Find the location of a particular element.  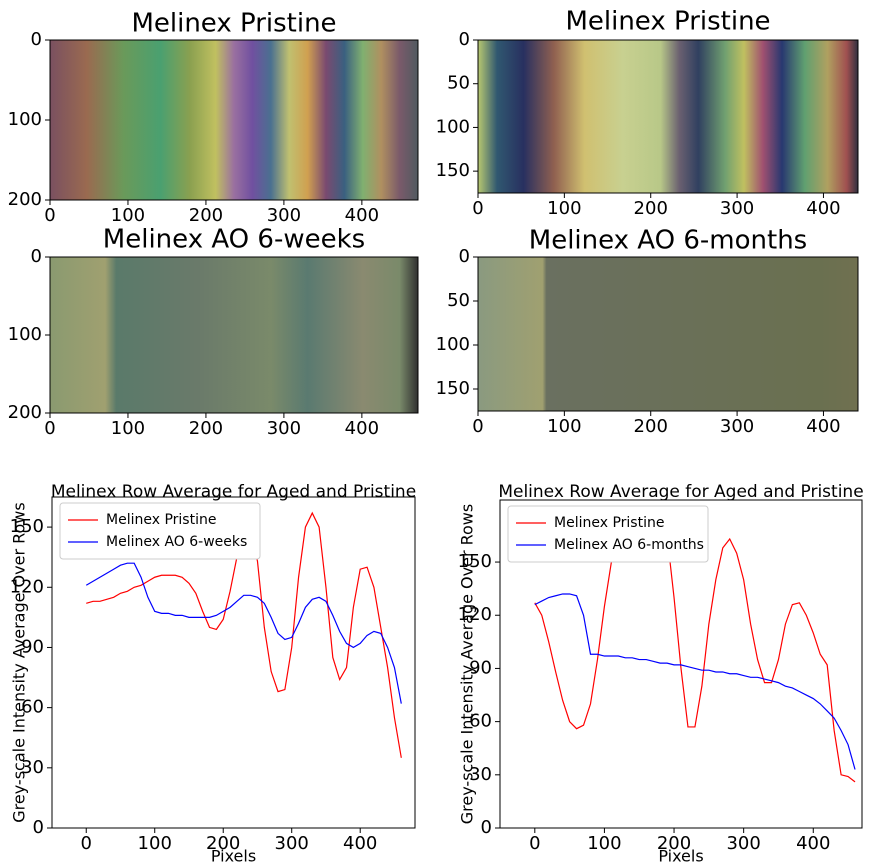

legend-label: Melinex AO 6-weeks is located at coordinates (176, 542).